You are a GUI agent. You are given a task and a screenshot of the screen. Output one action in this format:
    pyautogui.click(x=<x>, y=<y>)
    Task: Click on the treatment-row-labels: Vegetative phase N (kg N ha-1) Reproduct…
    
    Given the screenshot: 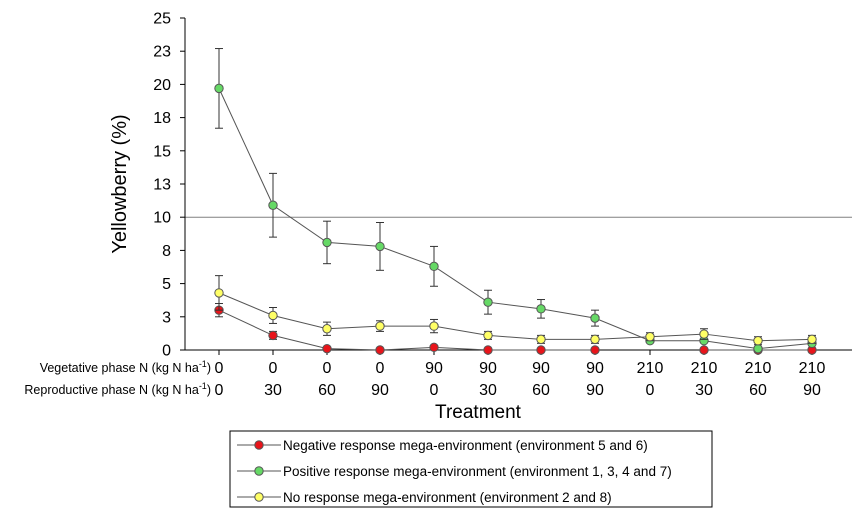 What is the action you would take?
    pyautogui.click(x=117, y=378)
    